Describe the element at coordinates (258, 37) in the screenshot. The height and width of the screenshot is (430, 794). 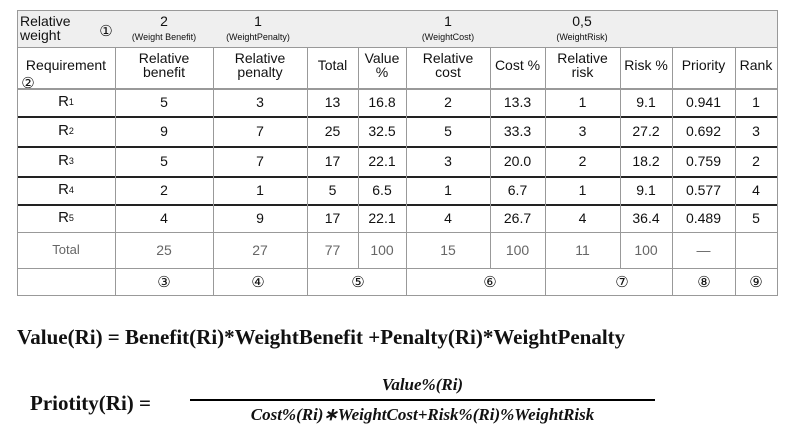
I see `weight-name: (WeightPenalty)` at that location.